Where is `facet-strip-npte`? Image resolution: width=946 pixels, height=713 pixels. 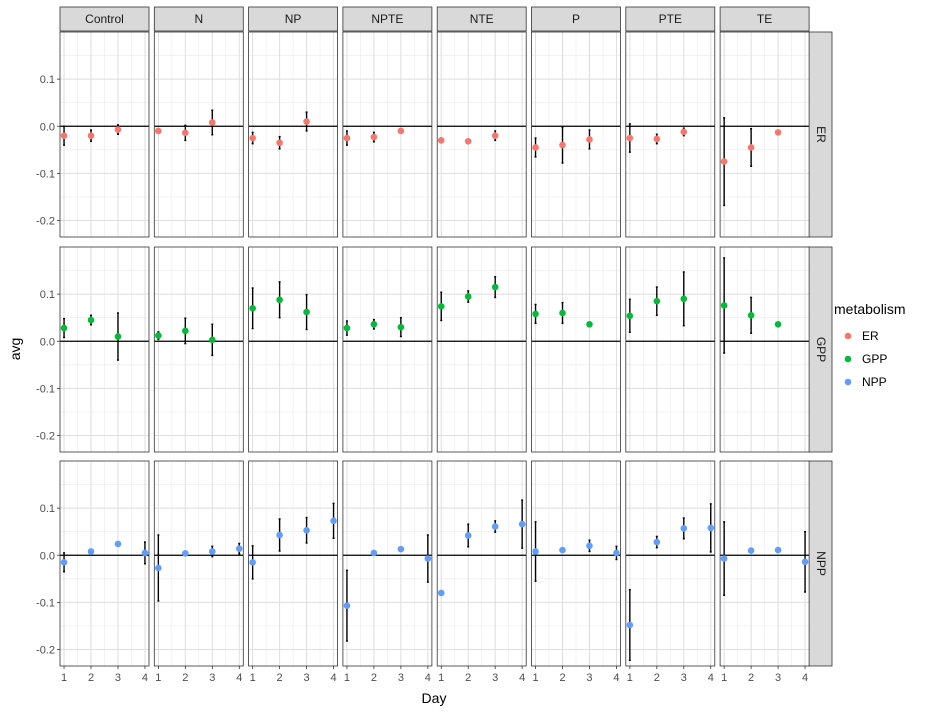 facet-strip-npte is located at coordinates (387, 19).